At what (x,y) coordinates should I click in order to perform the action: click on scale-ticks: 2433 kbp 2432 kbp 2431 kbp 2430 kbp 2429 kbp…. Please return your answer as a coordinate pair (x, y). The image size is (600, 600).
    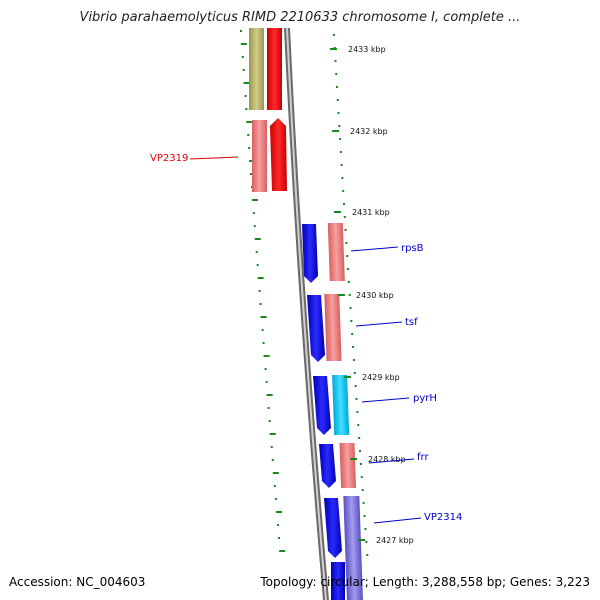
    Looking at the image, I should click on (372, 295).